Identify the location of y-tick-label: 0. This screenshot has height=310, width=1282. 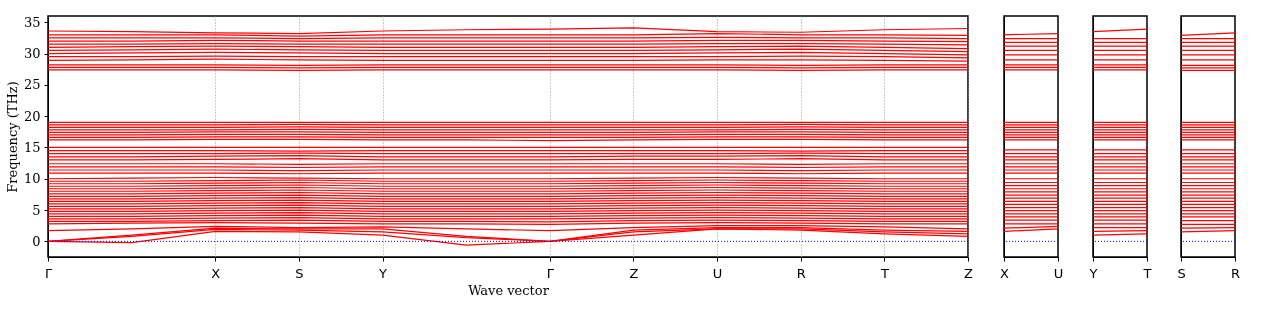
(36, 241).